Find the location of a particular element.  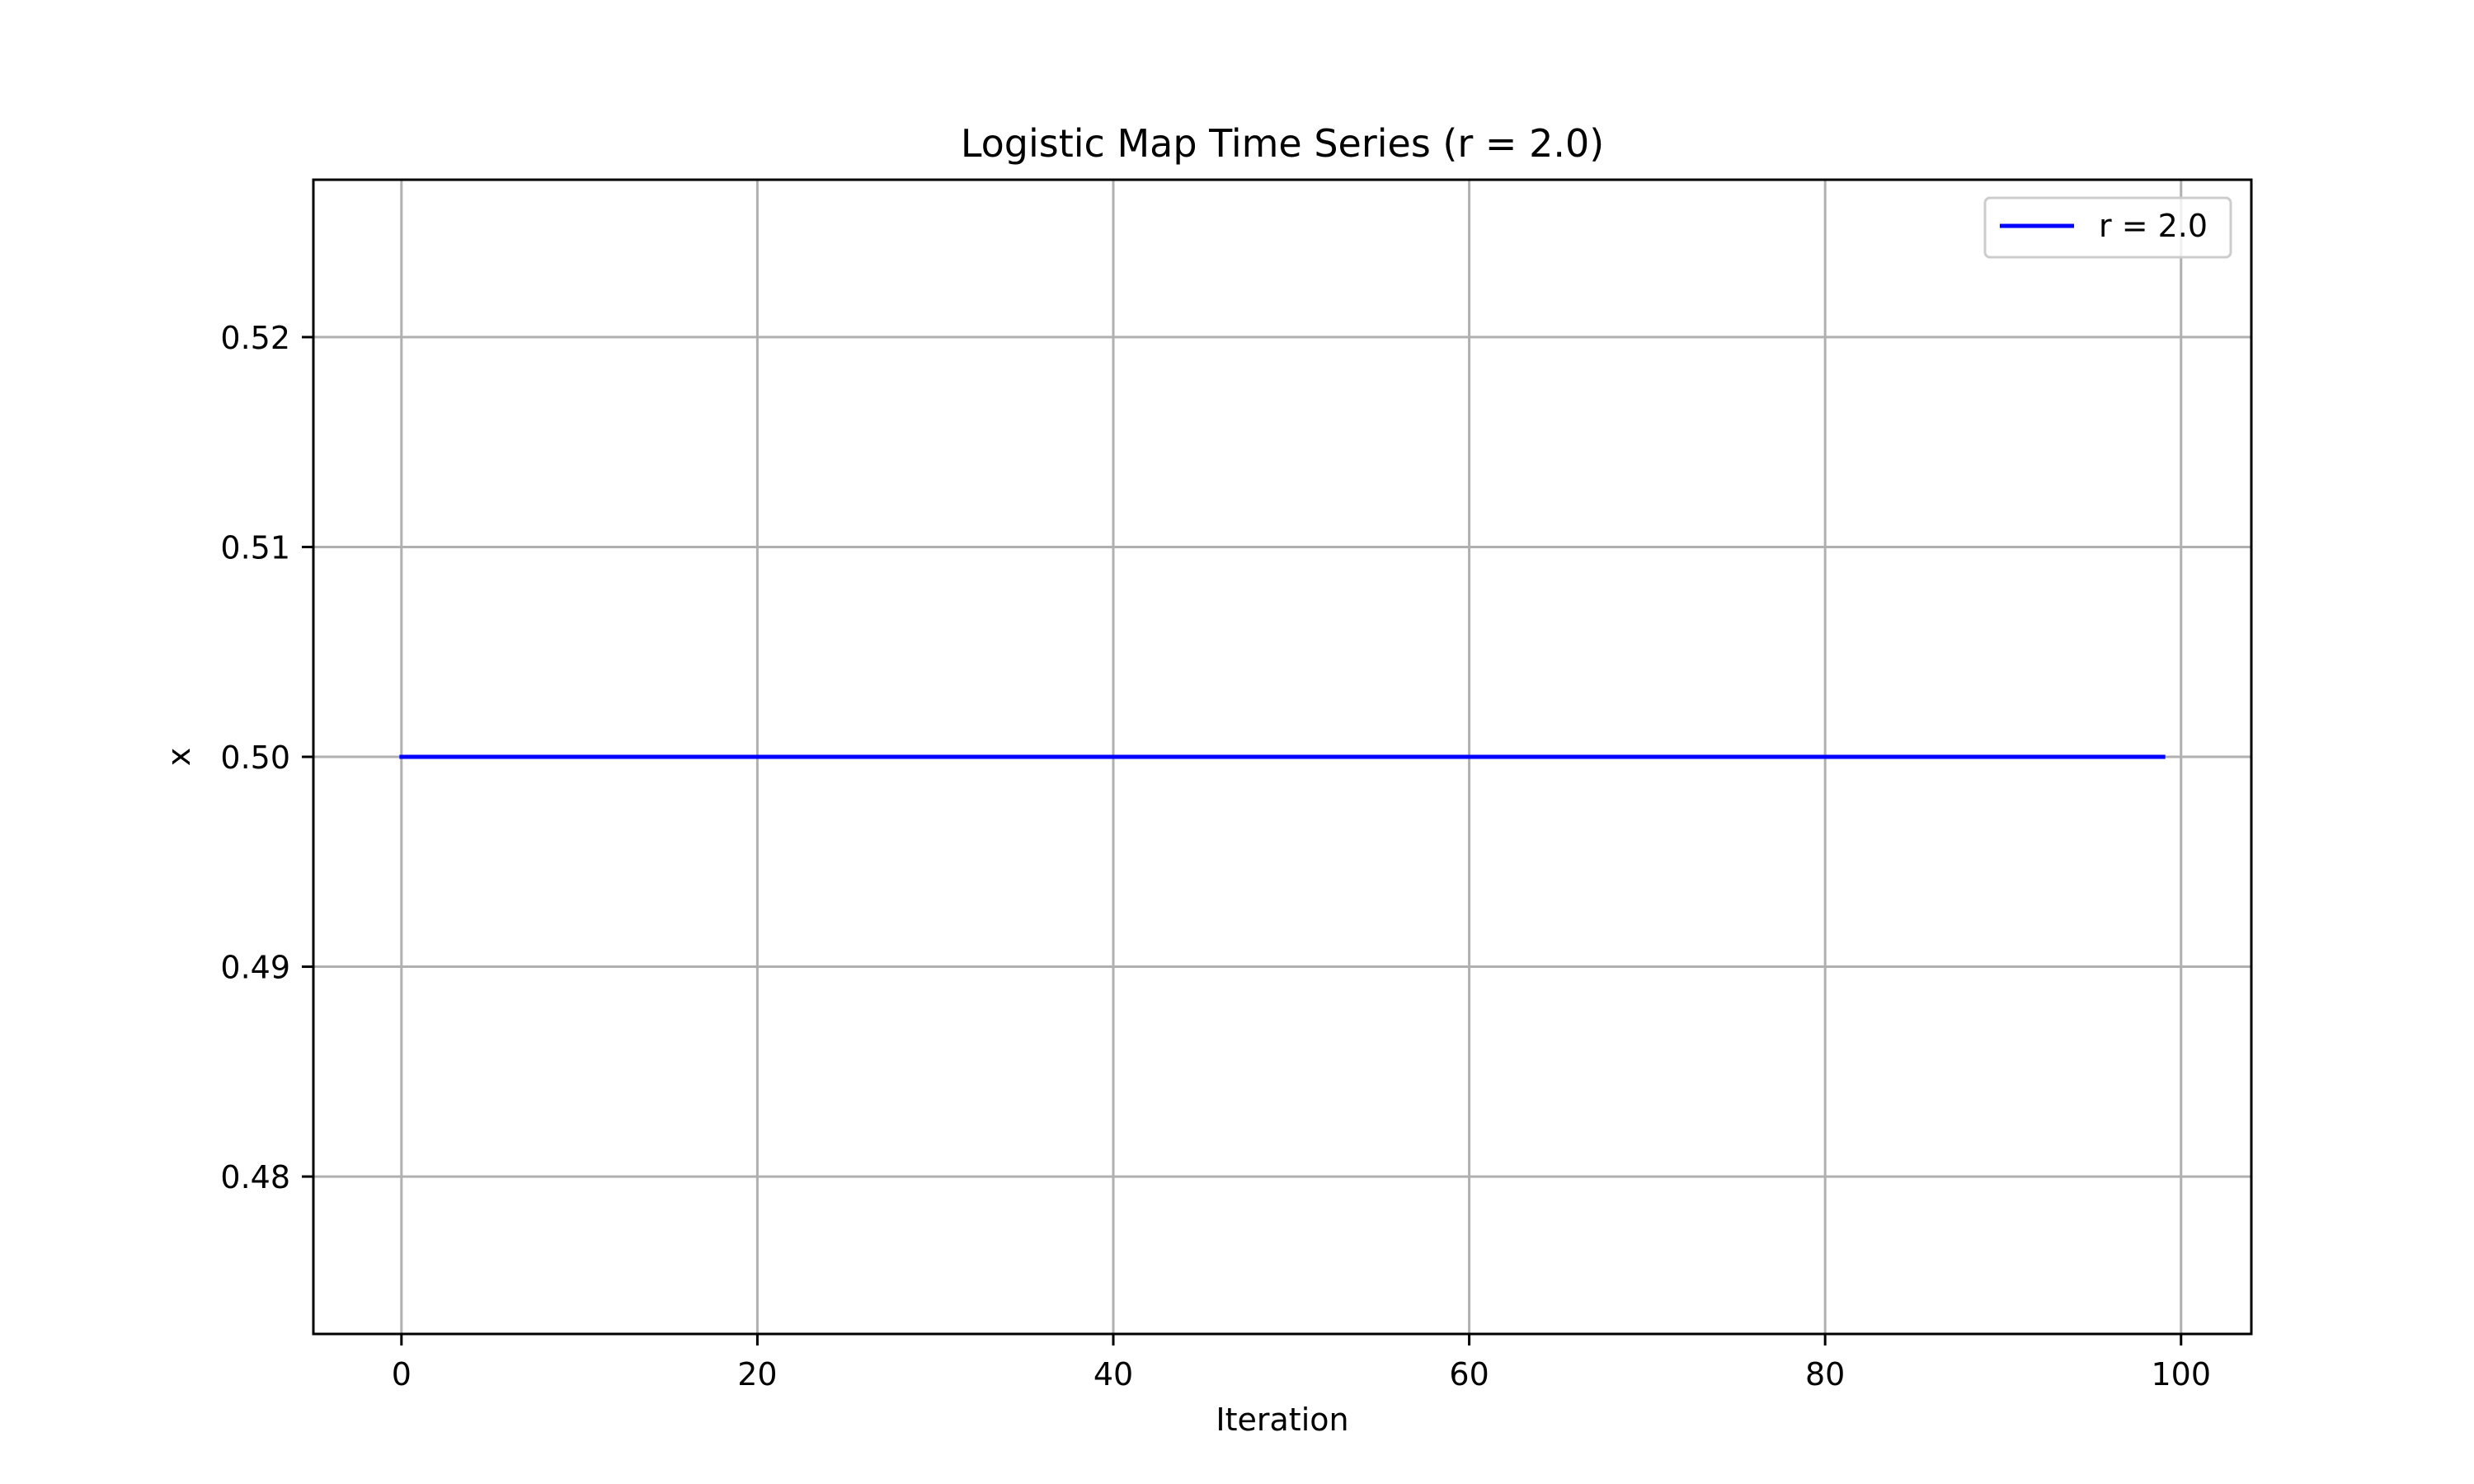

y-axis-label: x is located at coordinates (179, 757).